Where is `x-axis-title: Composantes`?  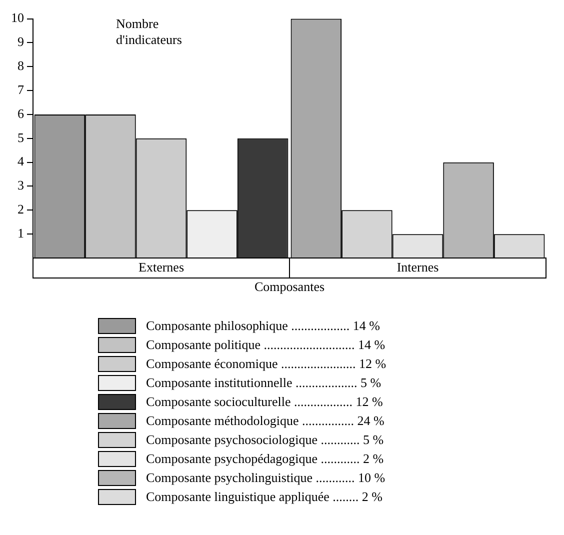
x-axis-title: Composantes is located at coordinates (289, 286).